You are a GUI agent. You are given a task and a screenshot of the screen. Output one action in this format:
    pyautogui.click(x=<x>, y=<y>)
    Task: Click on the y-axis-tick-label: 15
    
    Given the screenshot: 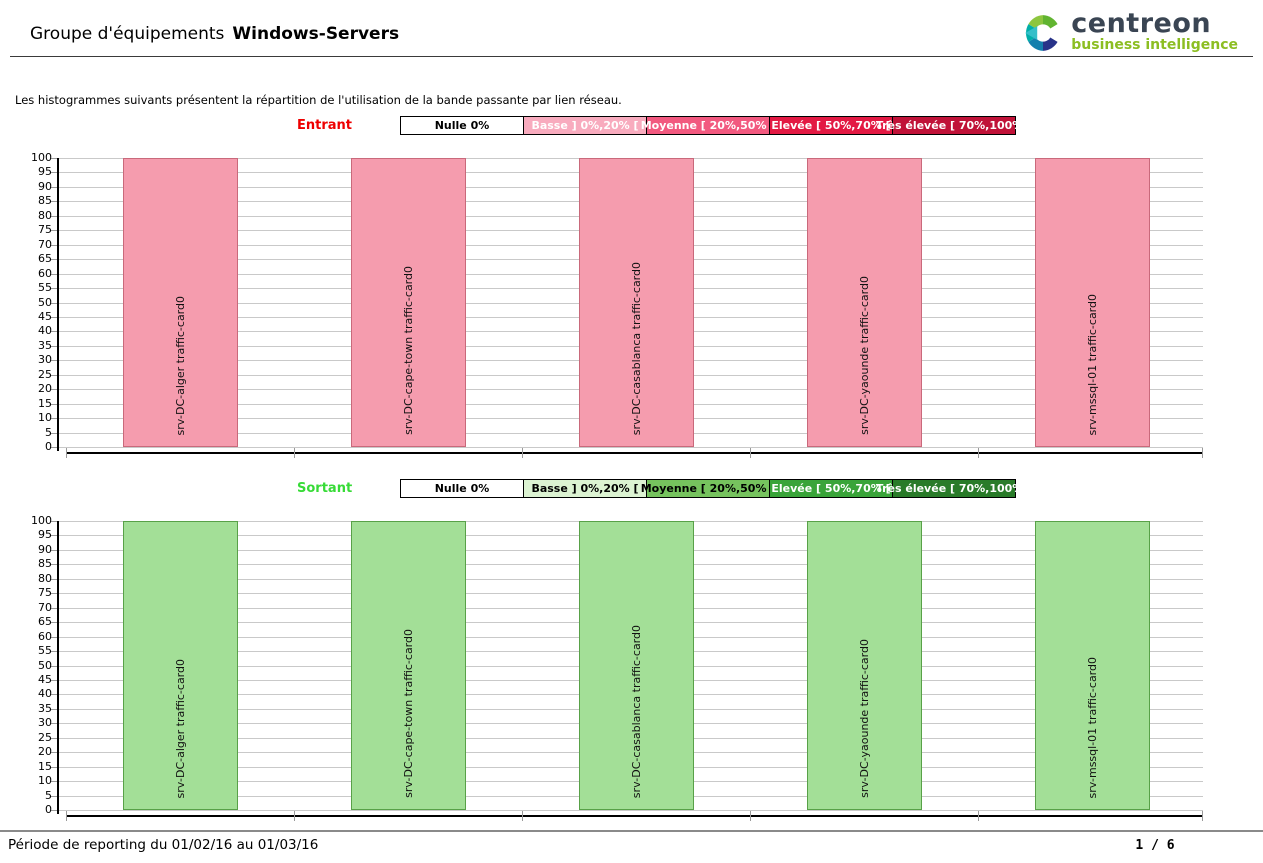 What is the action you would take?
    pyautogui.click(x=45, y=766)
    